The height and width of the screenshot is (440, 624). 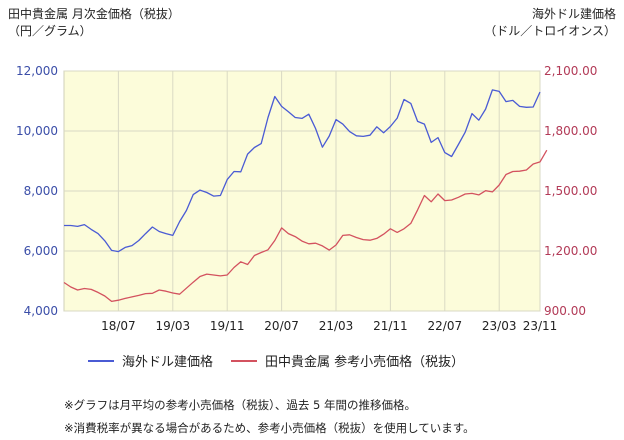 What do you see at coordinates (168, 362) in the screenshot?
I see `legend-label-usd: 海外ドル建価格` at bounding box center [168, 362].